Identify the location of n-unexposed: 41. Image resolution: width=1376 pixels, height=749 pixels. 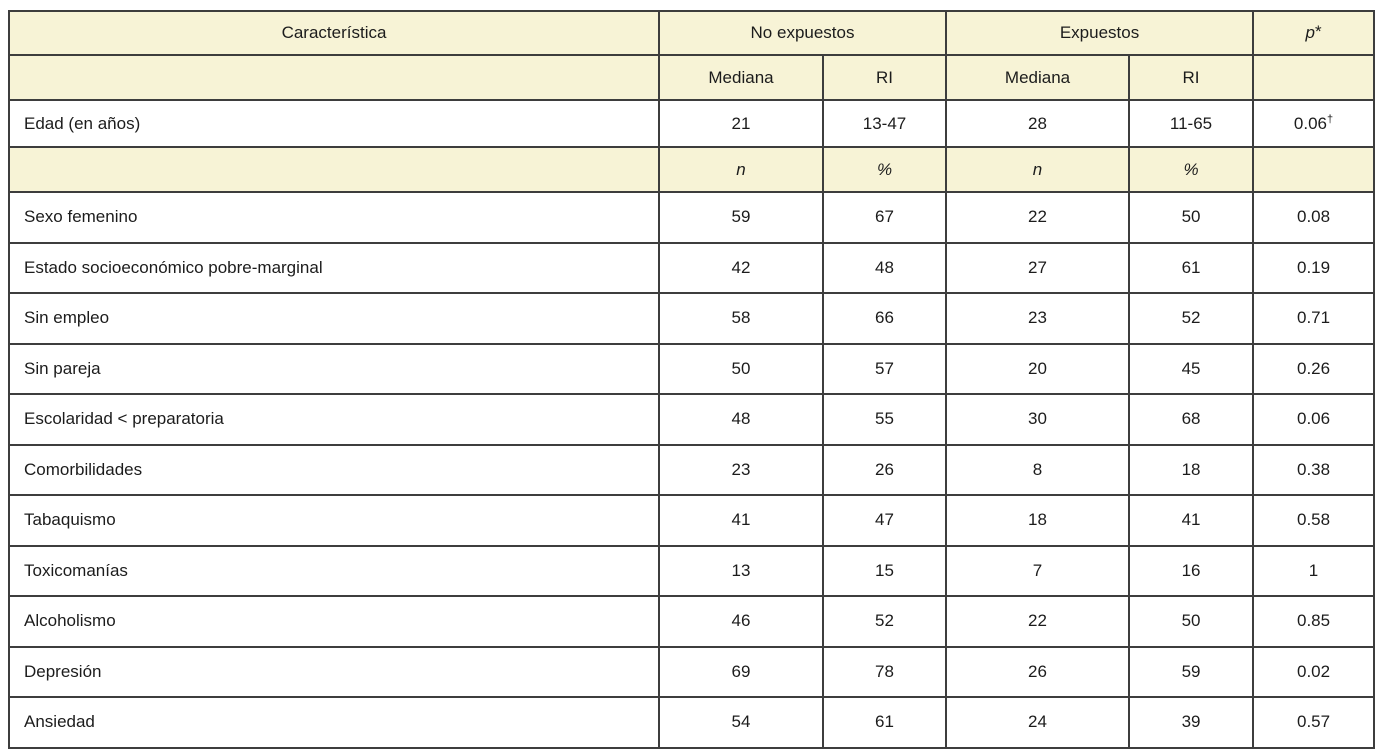
(741, 520).